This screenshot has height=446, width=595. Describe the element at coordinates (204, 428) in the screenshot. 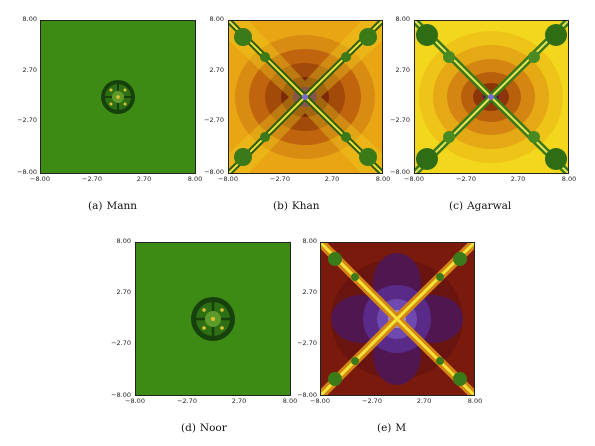

I see `caption-noor: (d) Noor` at that location.